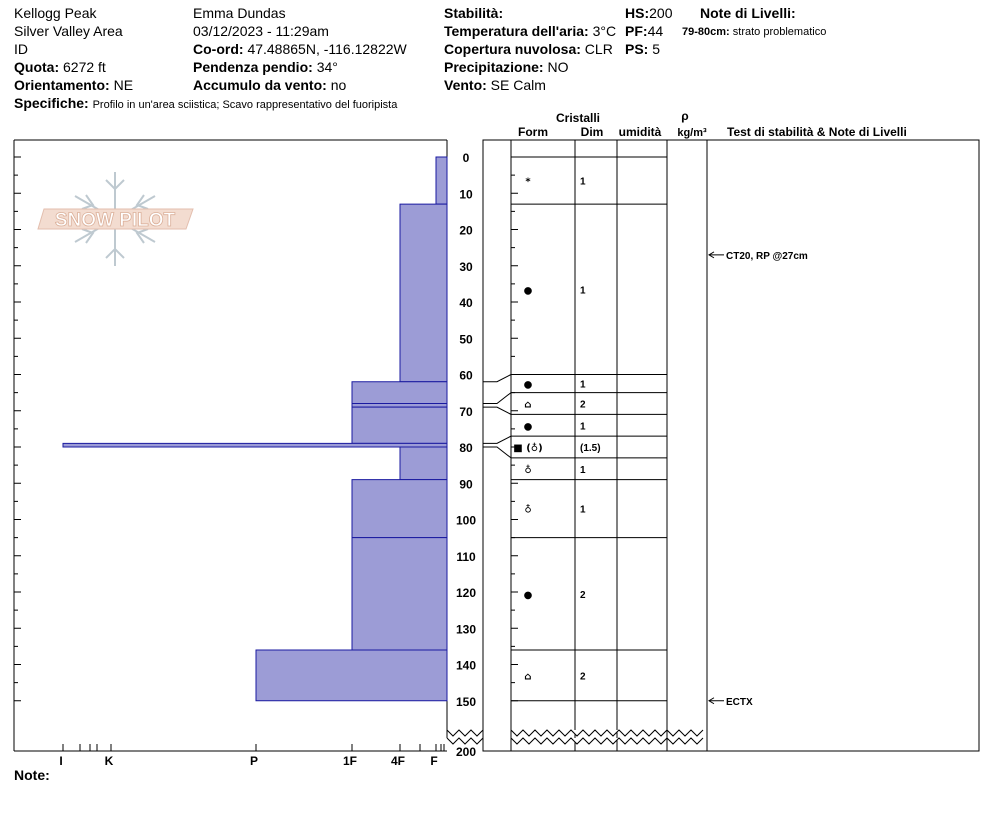 This screenshot has width=994, height=840. Describe the element at coordinates (739, 702) in the screenshot. I see `test-label: ECTX` at that location.